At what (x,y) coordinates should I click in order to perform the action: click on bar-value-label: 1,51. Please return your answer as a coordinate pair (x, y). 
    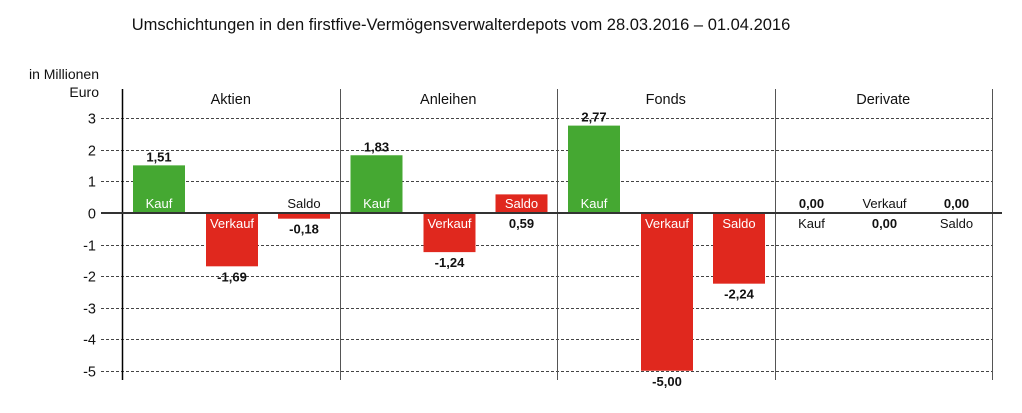
    Looking at the image, I should click on (158, 156).